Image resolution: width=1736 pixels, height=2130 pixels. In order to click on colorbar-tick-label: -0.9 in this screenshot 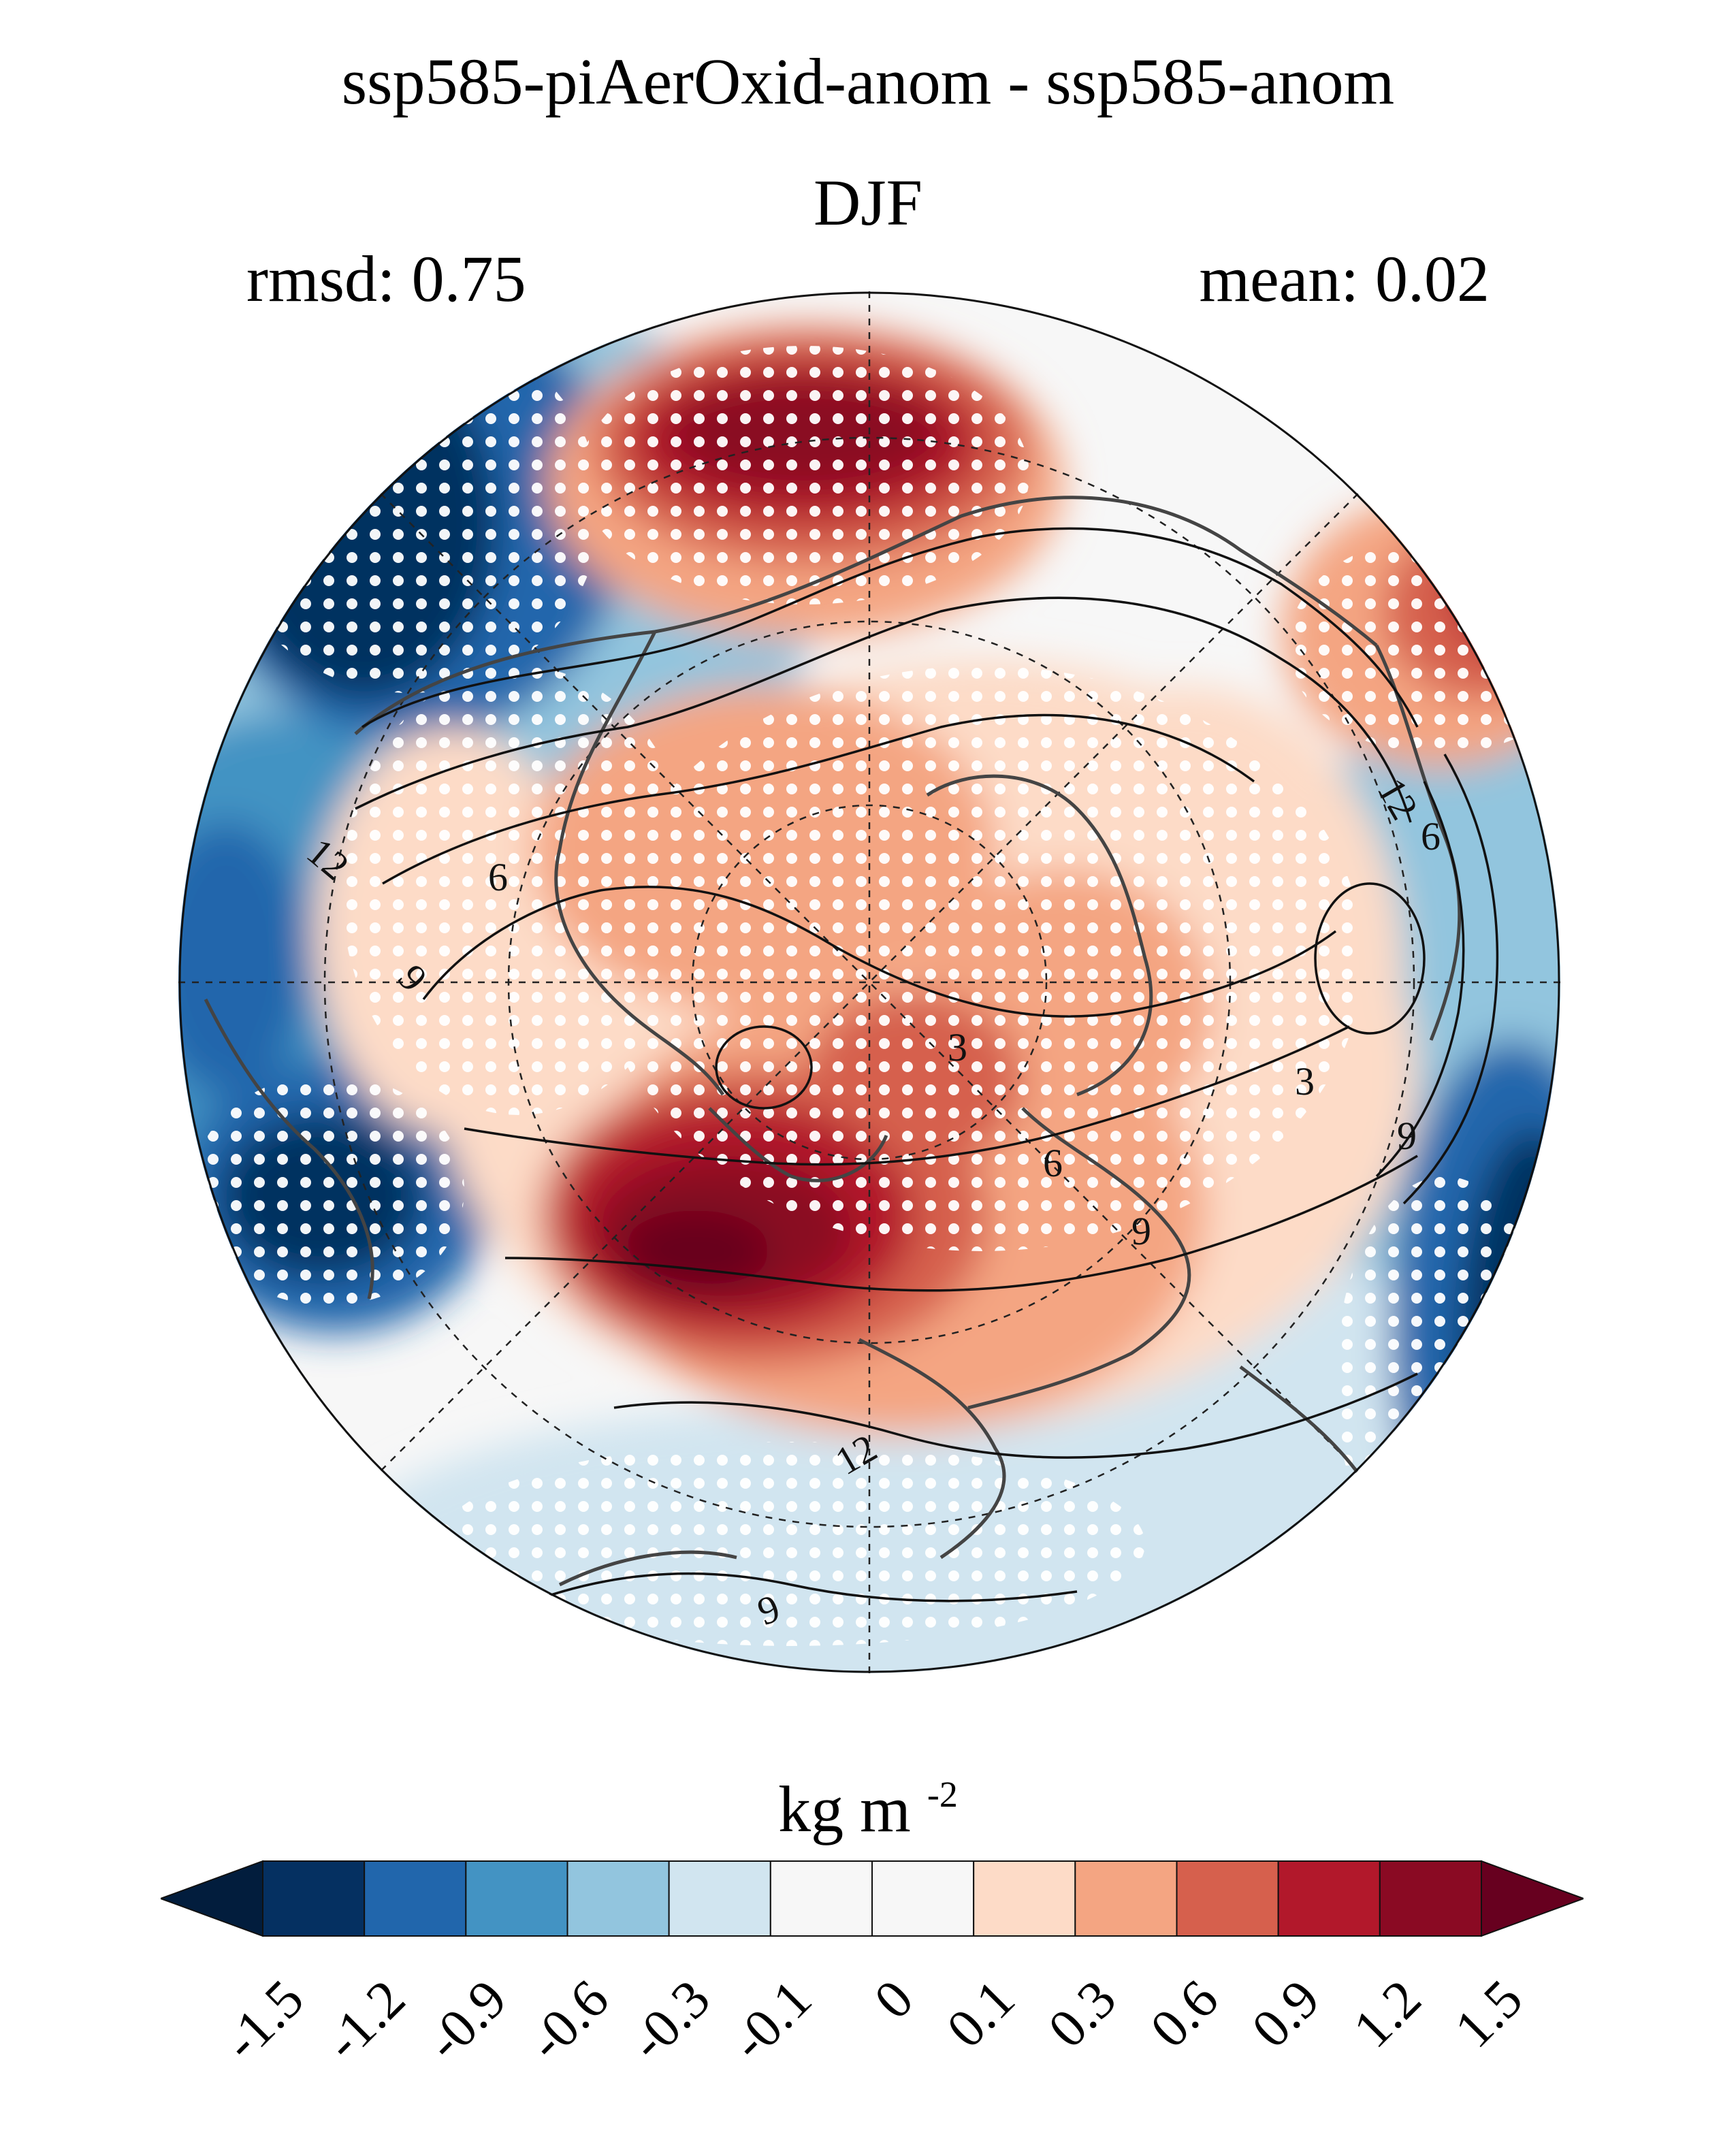, I will do `click(467, 2020)`.